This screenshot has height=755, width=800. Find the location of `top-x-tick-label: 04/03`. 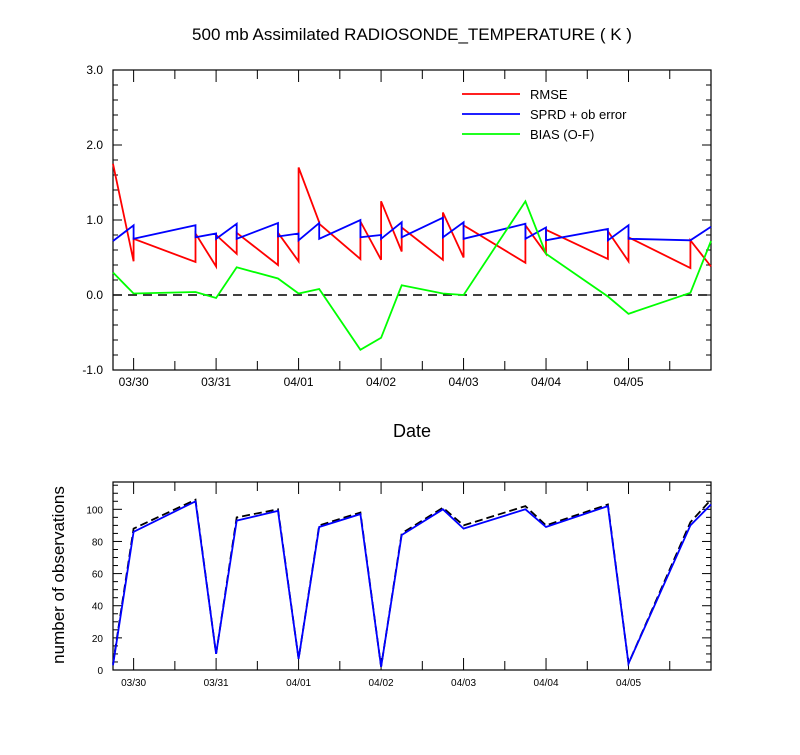

top-x-tick-label: 04/03 is located at coordinates (464, 382).